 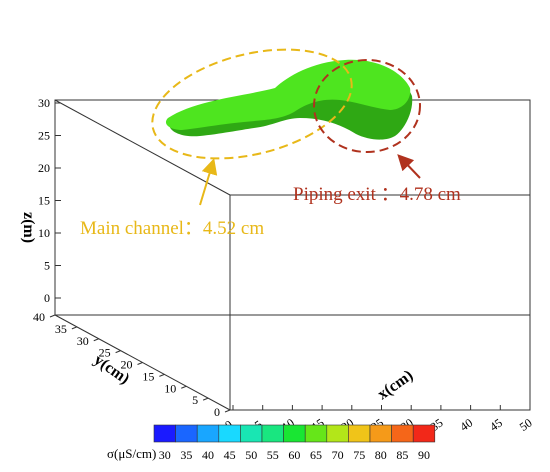 What do you see at coordinates (288, 95) in the screenshot?
I see `channel-surface-top` at bounding box center [288, 95].